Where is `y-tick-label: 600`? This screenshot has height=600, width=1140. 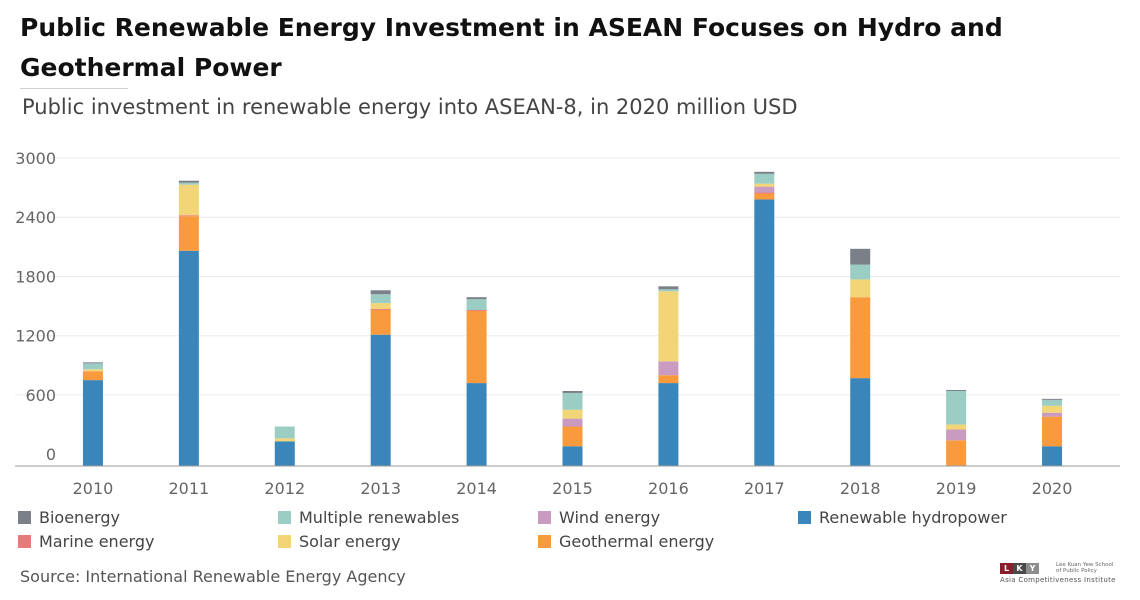
y-tick-label: 600 is located at coordinates (40, 395).